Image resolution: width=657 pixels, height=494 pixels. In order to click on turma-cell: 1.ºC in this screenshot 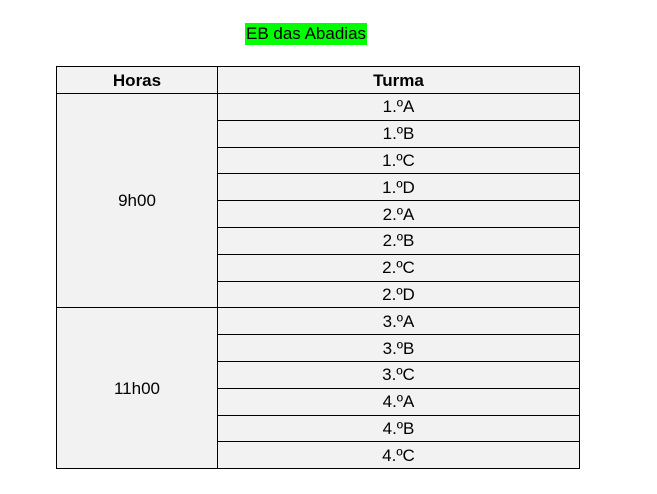, I will do `click(398, 160)`.